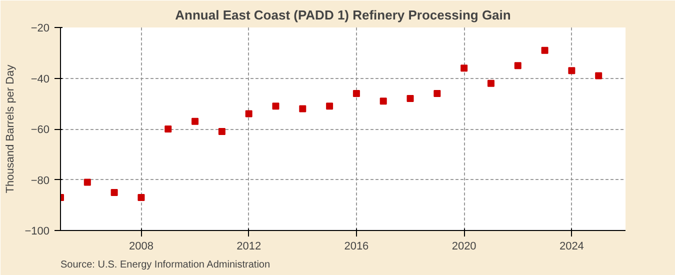 This screenshot has height=275, width=675. Describe the element at coordinates (464, 246) in the screenshot. I see `x-tick-label: 2020` at that location.